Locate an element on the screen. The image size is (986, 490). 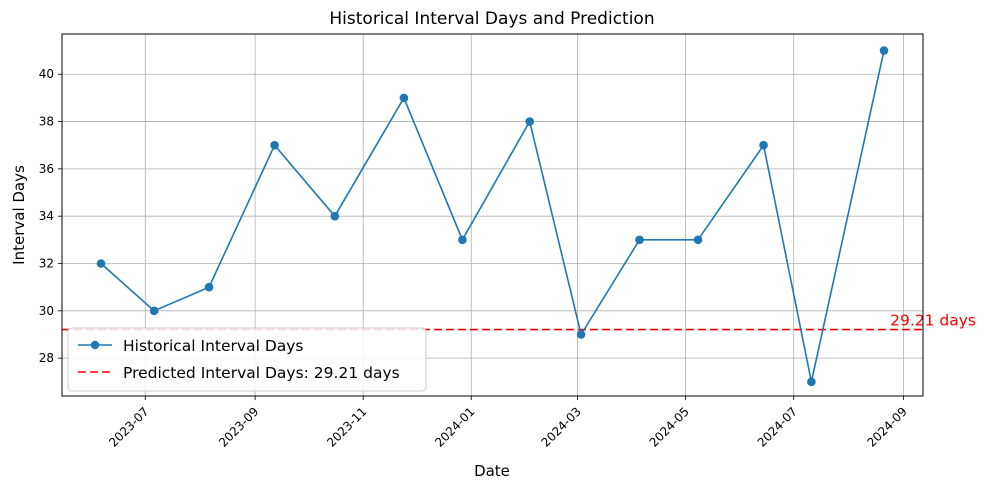
reference-line-group: 29.21 days is located at coordinates (519, 321).